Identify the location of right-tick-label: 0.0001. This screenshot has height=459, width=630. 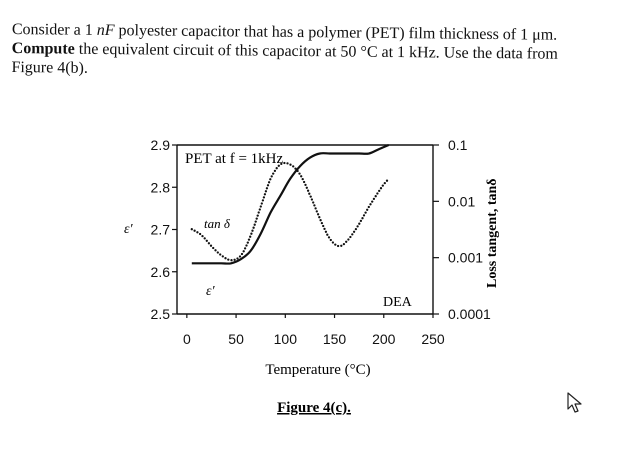
(469, 314).